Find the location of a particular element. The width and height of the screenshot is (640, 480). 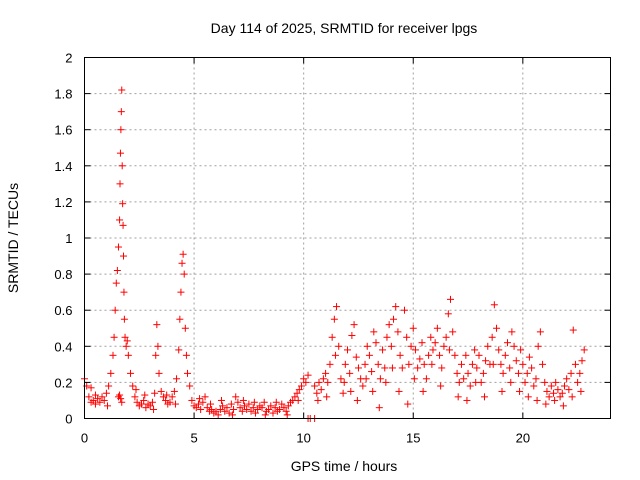

y-tick-label: 0.6 is located at coordinates (63, 310).